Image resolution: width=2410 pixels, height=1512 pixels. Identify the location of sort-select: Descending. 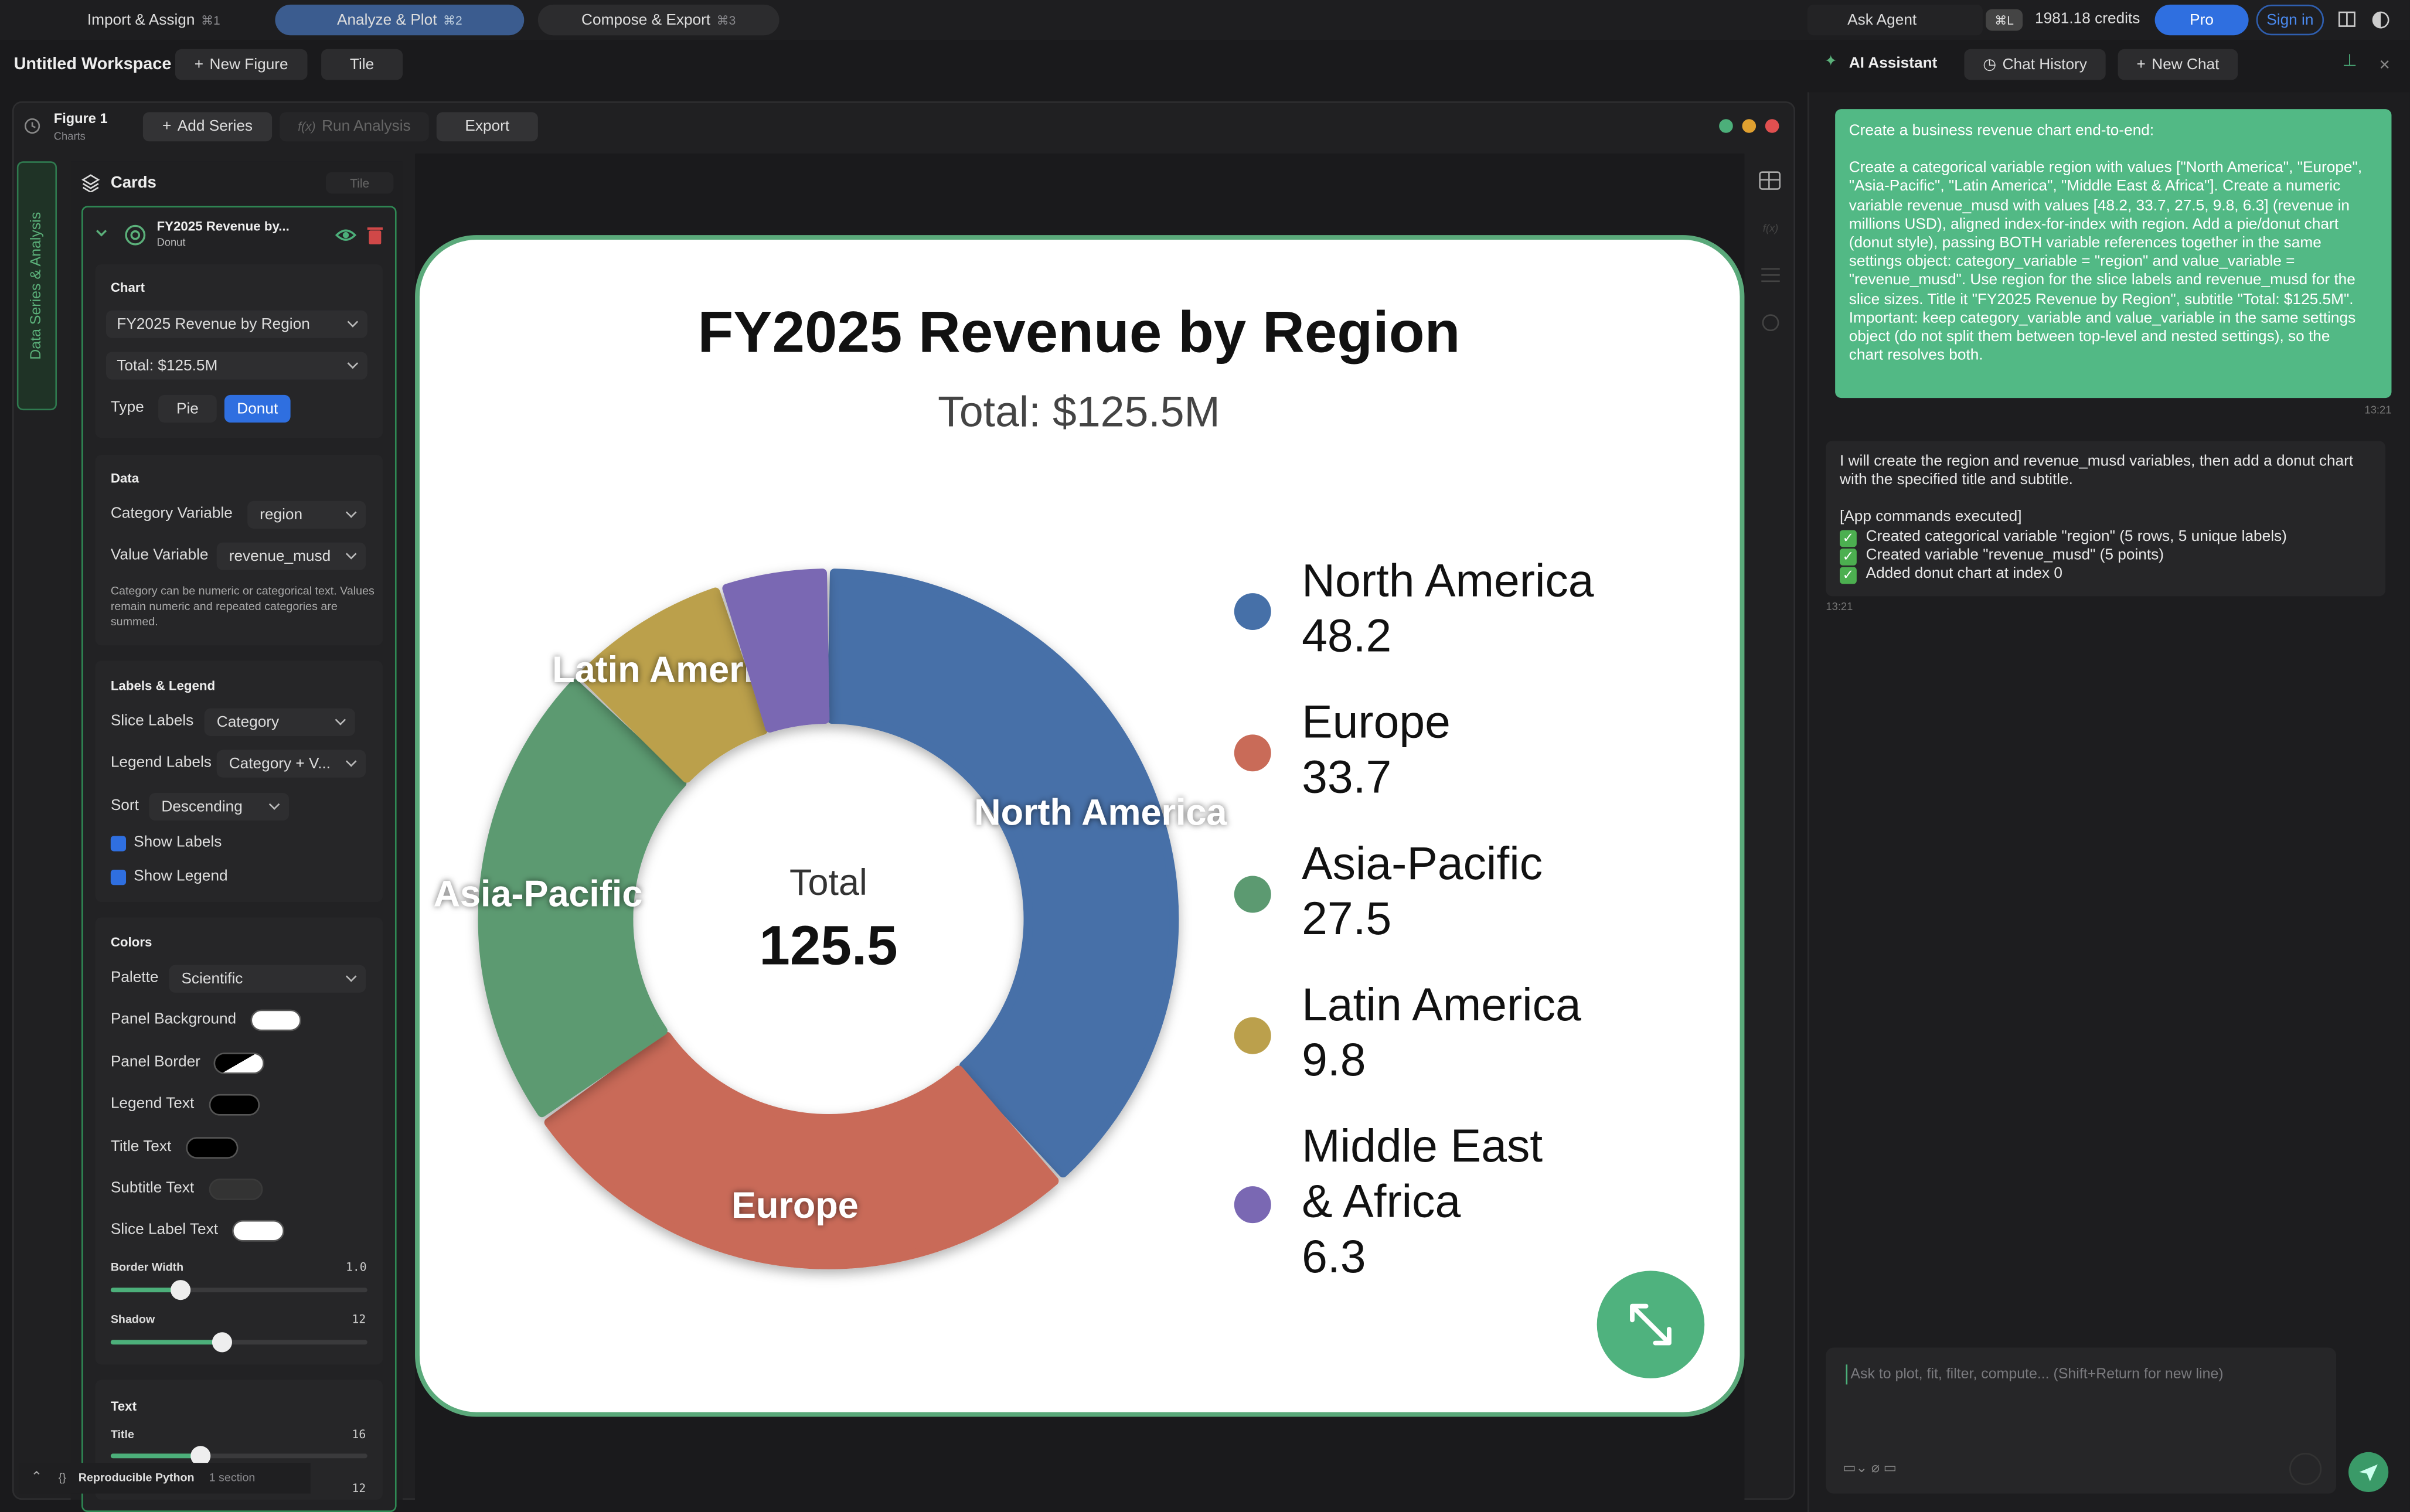
(219, 806).